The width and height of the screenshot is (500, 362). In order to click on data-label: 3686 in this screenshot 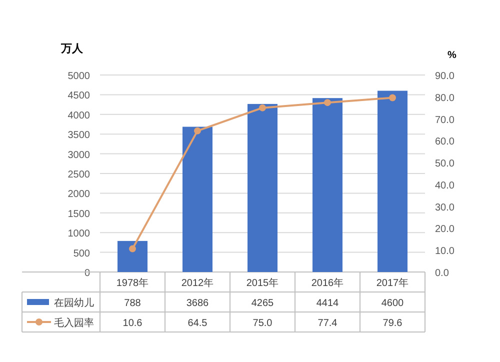, I will do `click(198, 303)`.